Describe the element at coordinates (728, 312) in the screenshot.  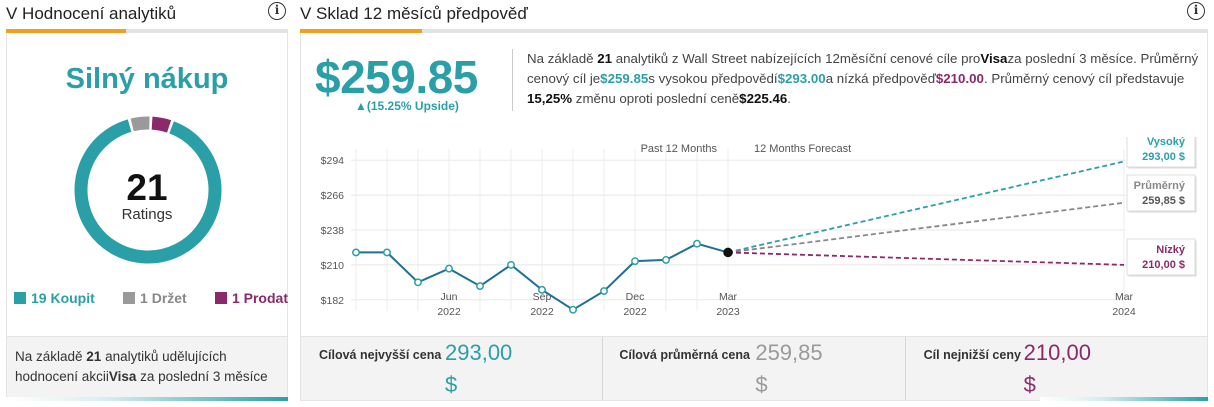
I see `x-tick-year: 2023` at that location.